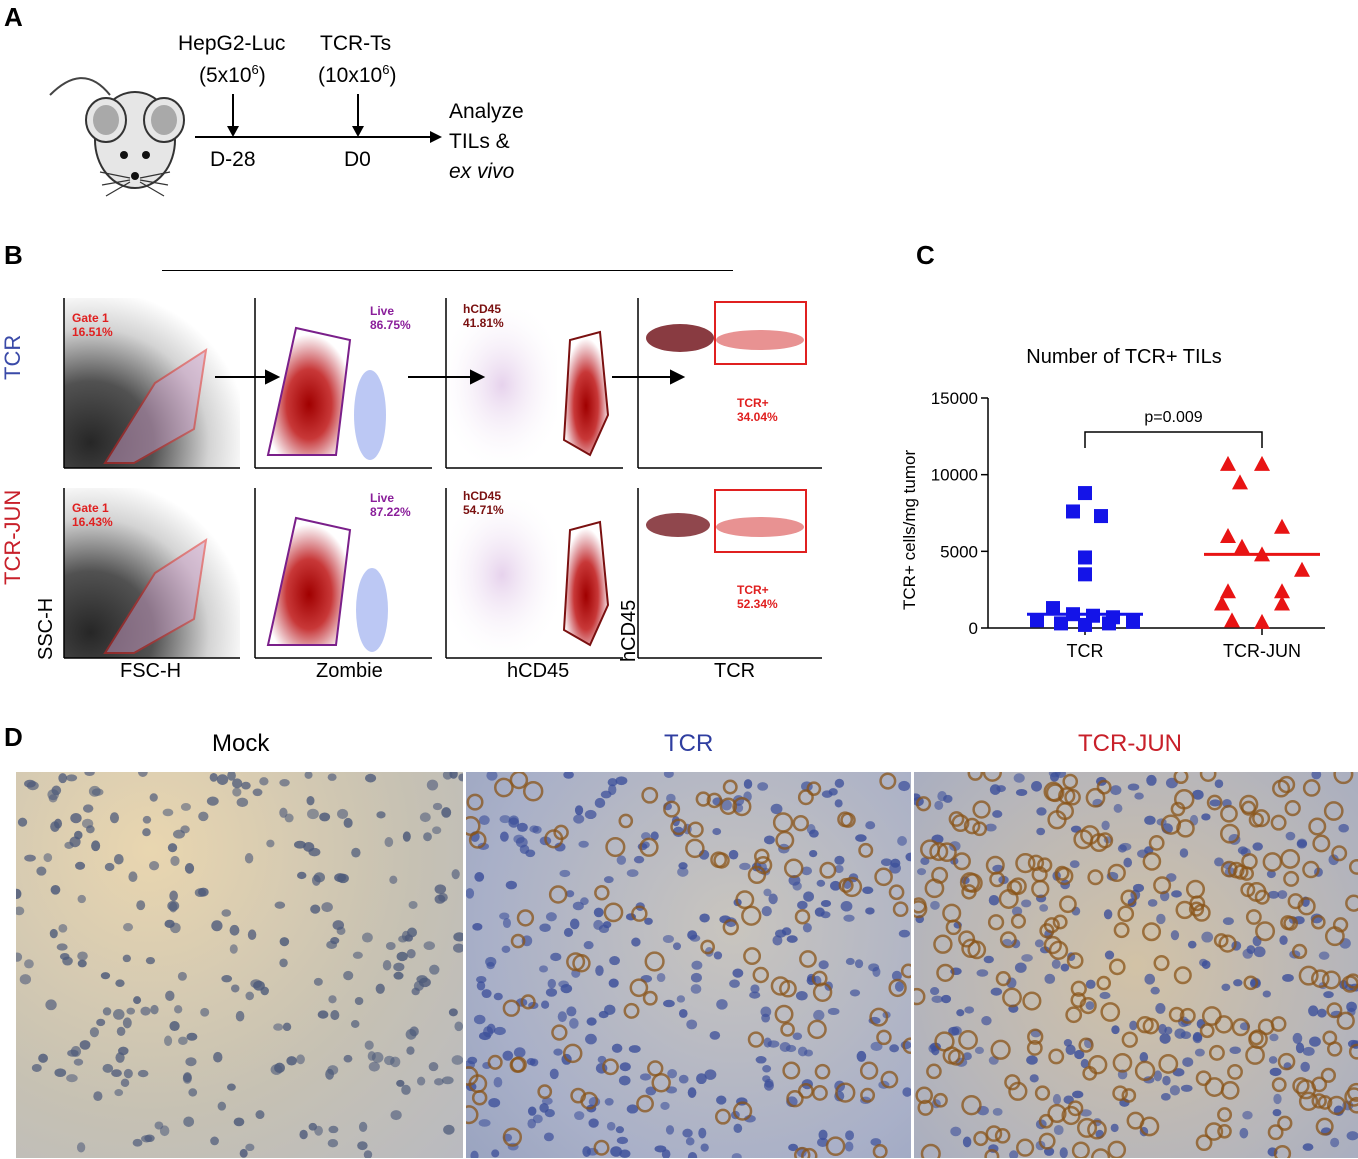 This screenshot has height=1159, width=1358. What do you see at coordinates (390, 505) in the screenshot?
I see `live-gate-row2: Live 87.22%` at bounding box center [390, 505].